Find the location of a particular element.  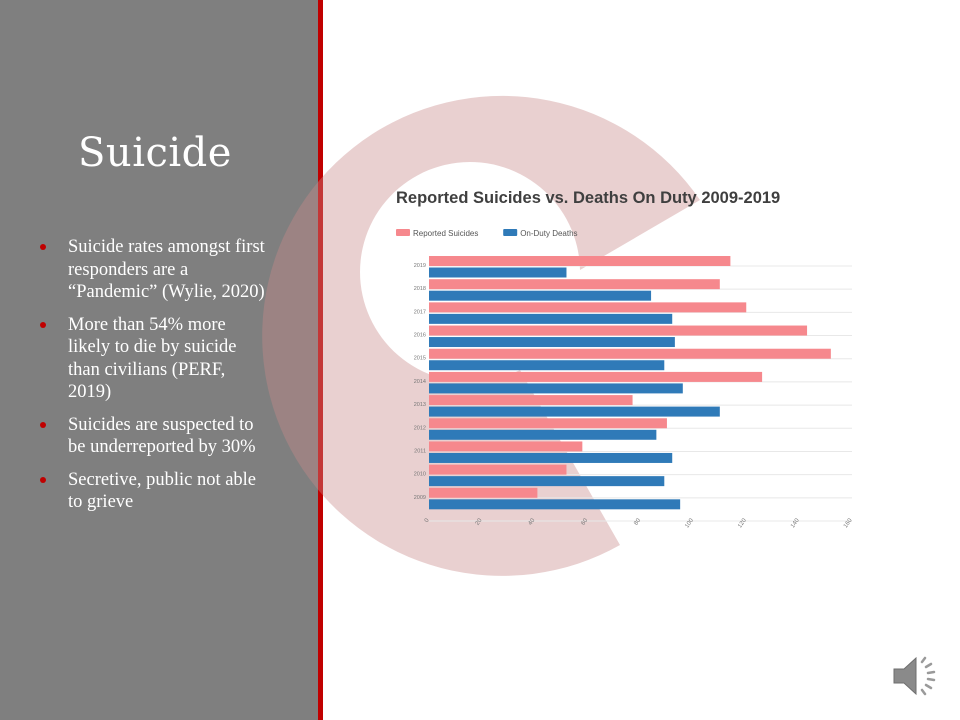

y-tick-label: 2014 is located at coordinates (420, 382).